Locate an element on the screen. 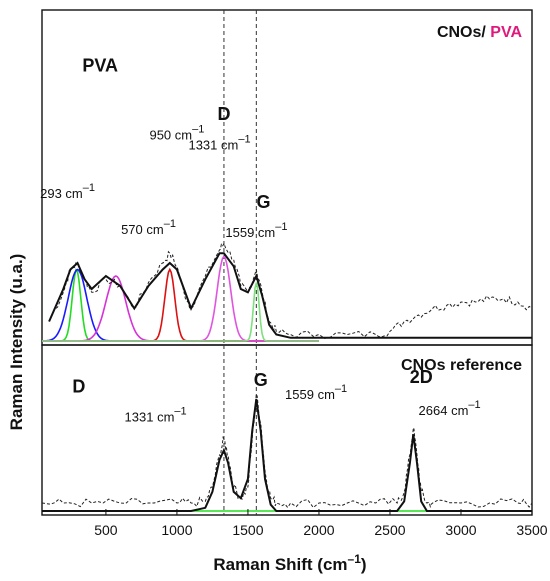 Image resolution: width=550 pixels, height=581 pixels. x-axis-label: Raman Shift (cm–1) is located at coordinates (289, 563).